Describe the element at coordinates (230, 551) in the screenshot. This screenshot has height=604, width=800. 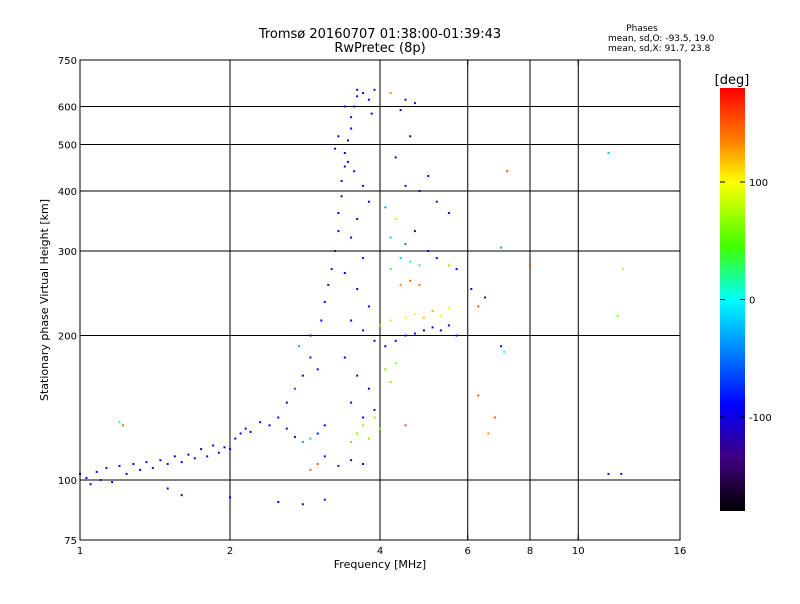
I see `x-tick-label: 2` at that location.